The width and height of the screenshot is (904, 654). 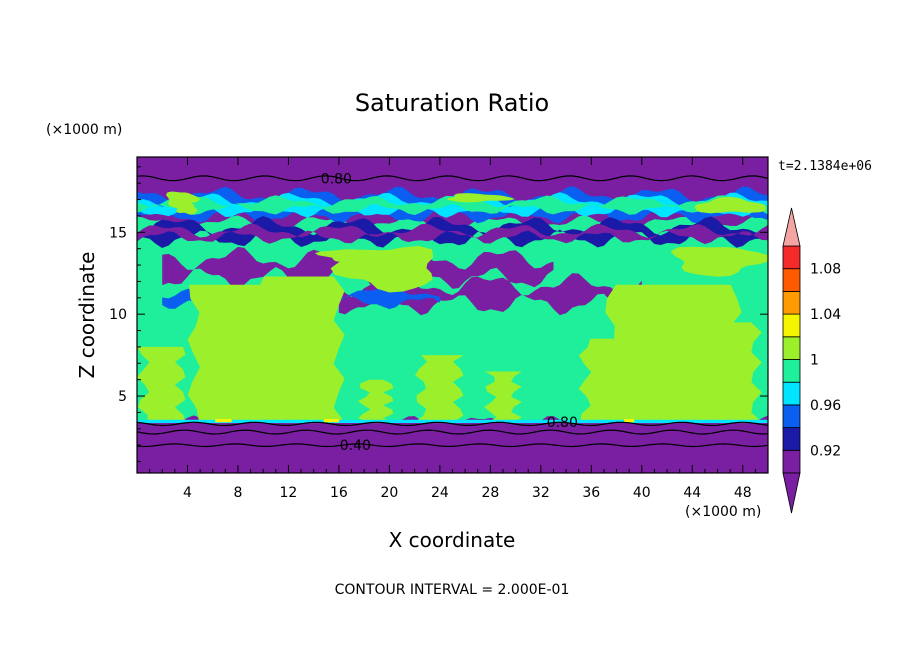 What do you see at coordinates (490, 493) in the screenshot?
I see `x-tick-label: 28` at bounding box center [490, 493].